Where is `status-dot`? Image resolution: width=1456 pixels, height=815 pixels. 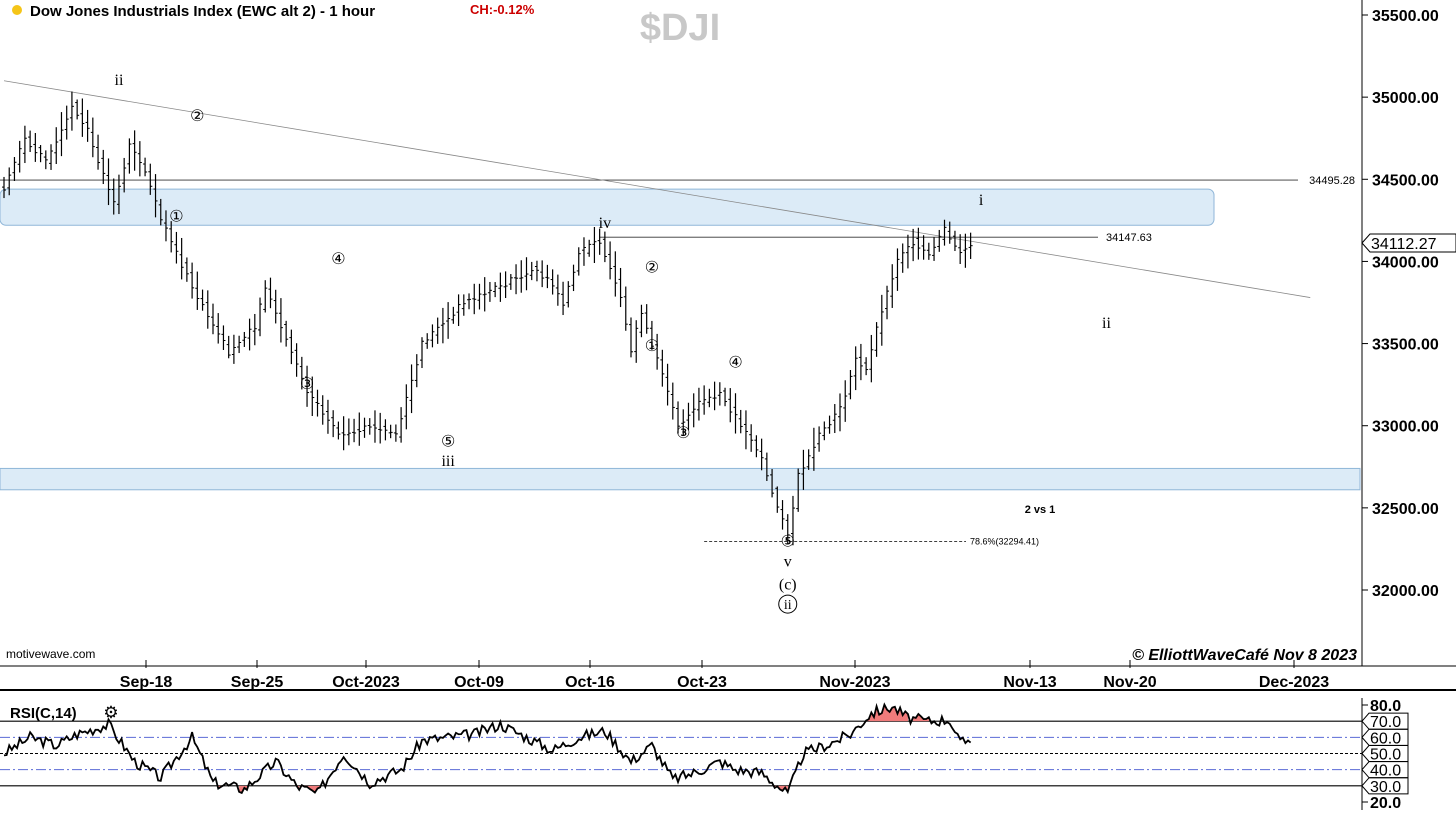 status-dot is located at coordinates (17, 10).